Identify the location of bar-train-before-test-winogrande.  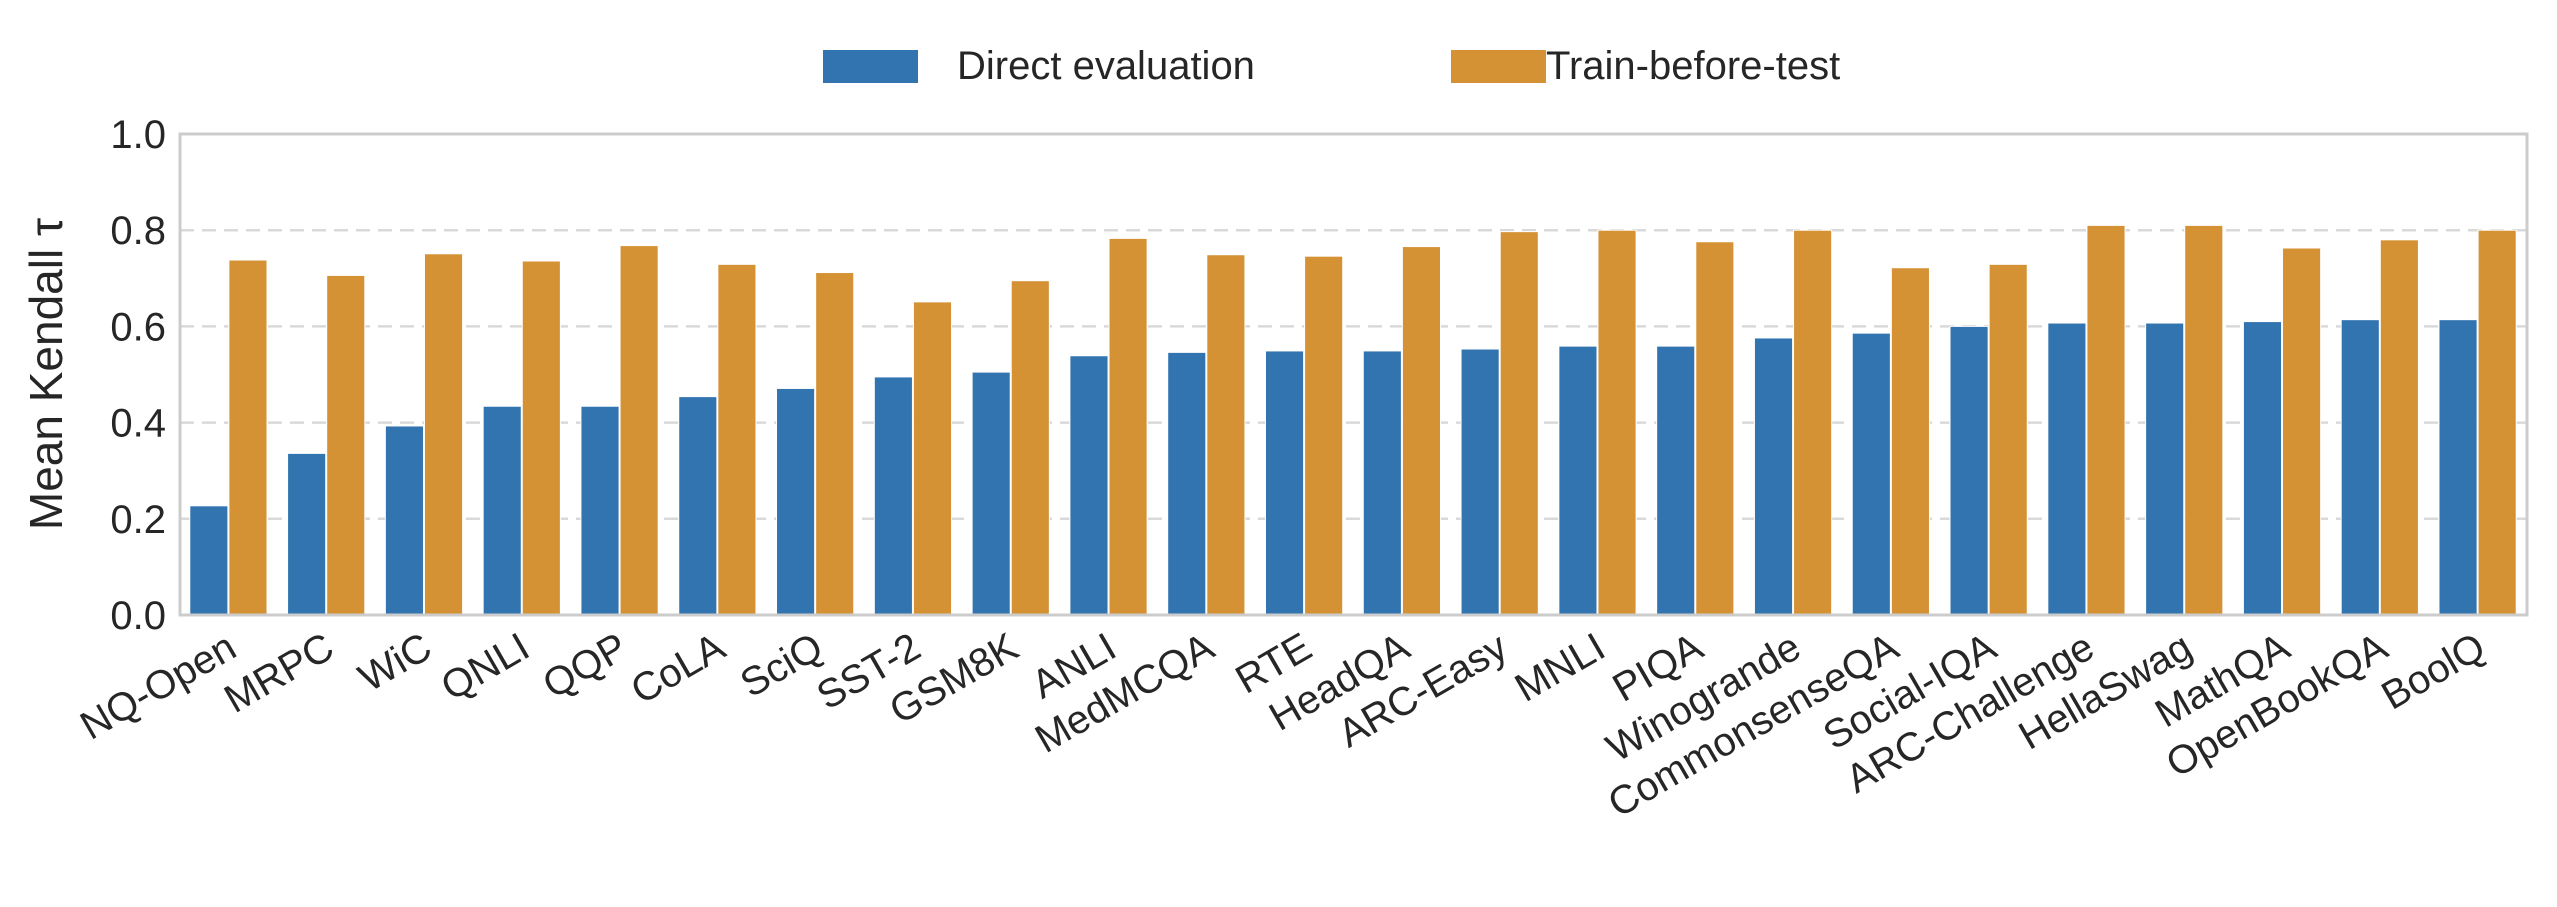
(1813, 422).